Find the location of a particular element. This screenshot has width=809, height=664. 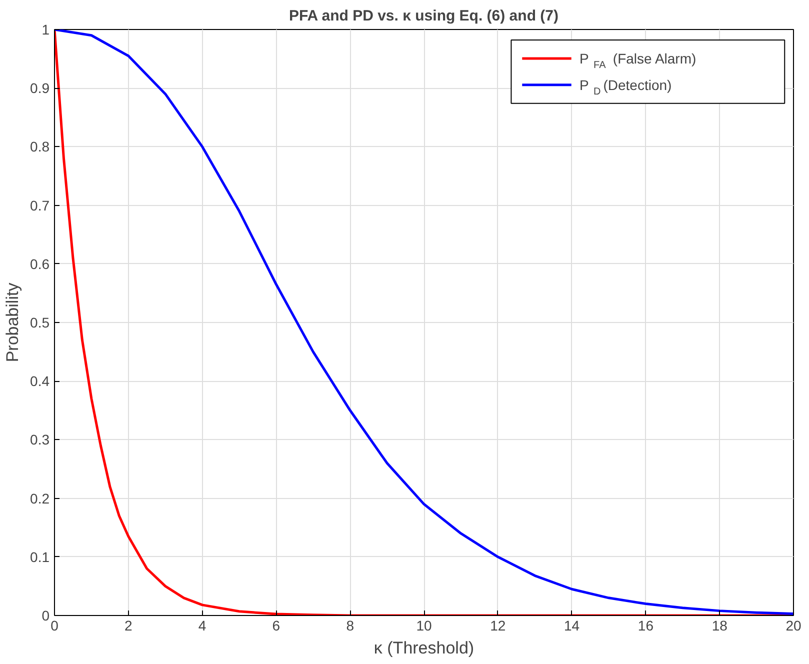

x-tick-label: 2 is located at coordinates (128, 626).